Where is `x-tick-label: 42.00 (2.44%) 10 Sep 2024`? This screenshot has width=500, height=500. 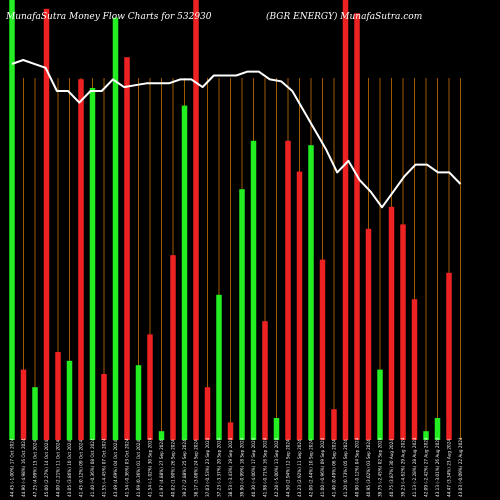
x-tick-label: 42.00 (2.44%) 10 Sep 2024 is located at coordinates (311, 468).